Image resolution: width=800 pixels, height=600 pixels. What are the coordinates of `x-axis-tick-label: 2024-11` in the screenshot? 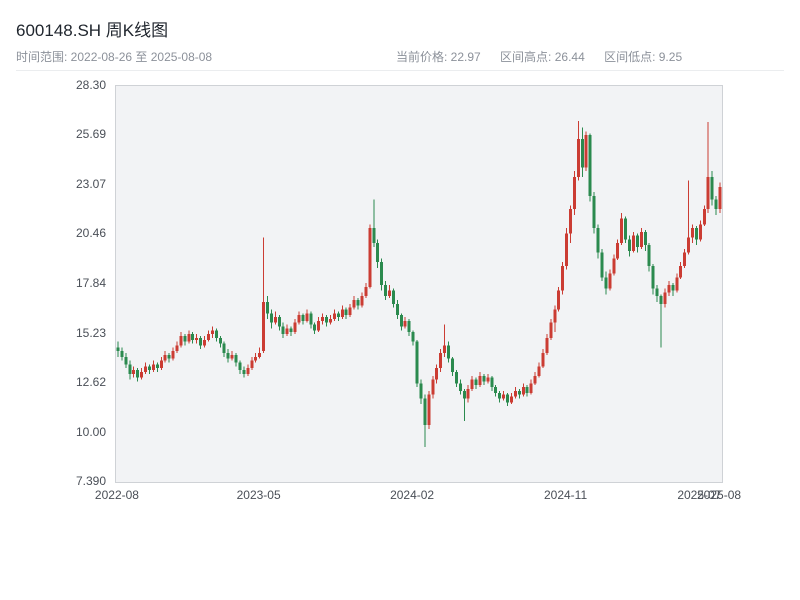 It's located at (565, 495).